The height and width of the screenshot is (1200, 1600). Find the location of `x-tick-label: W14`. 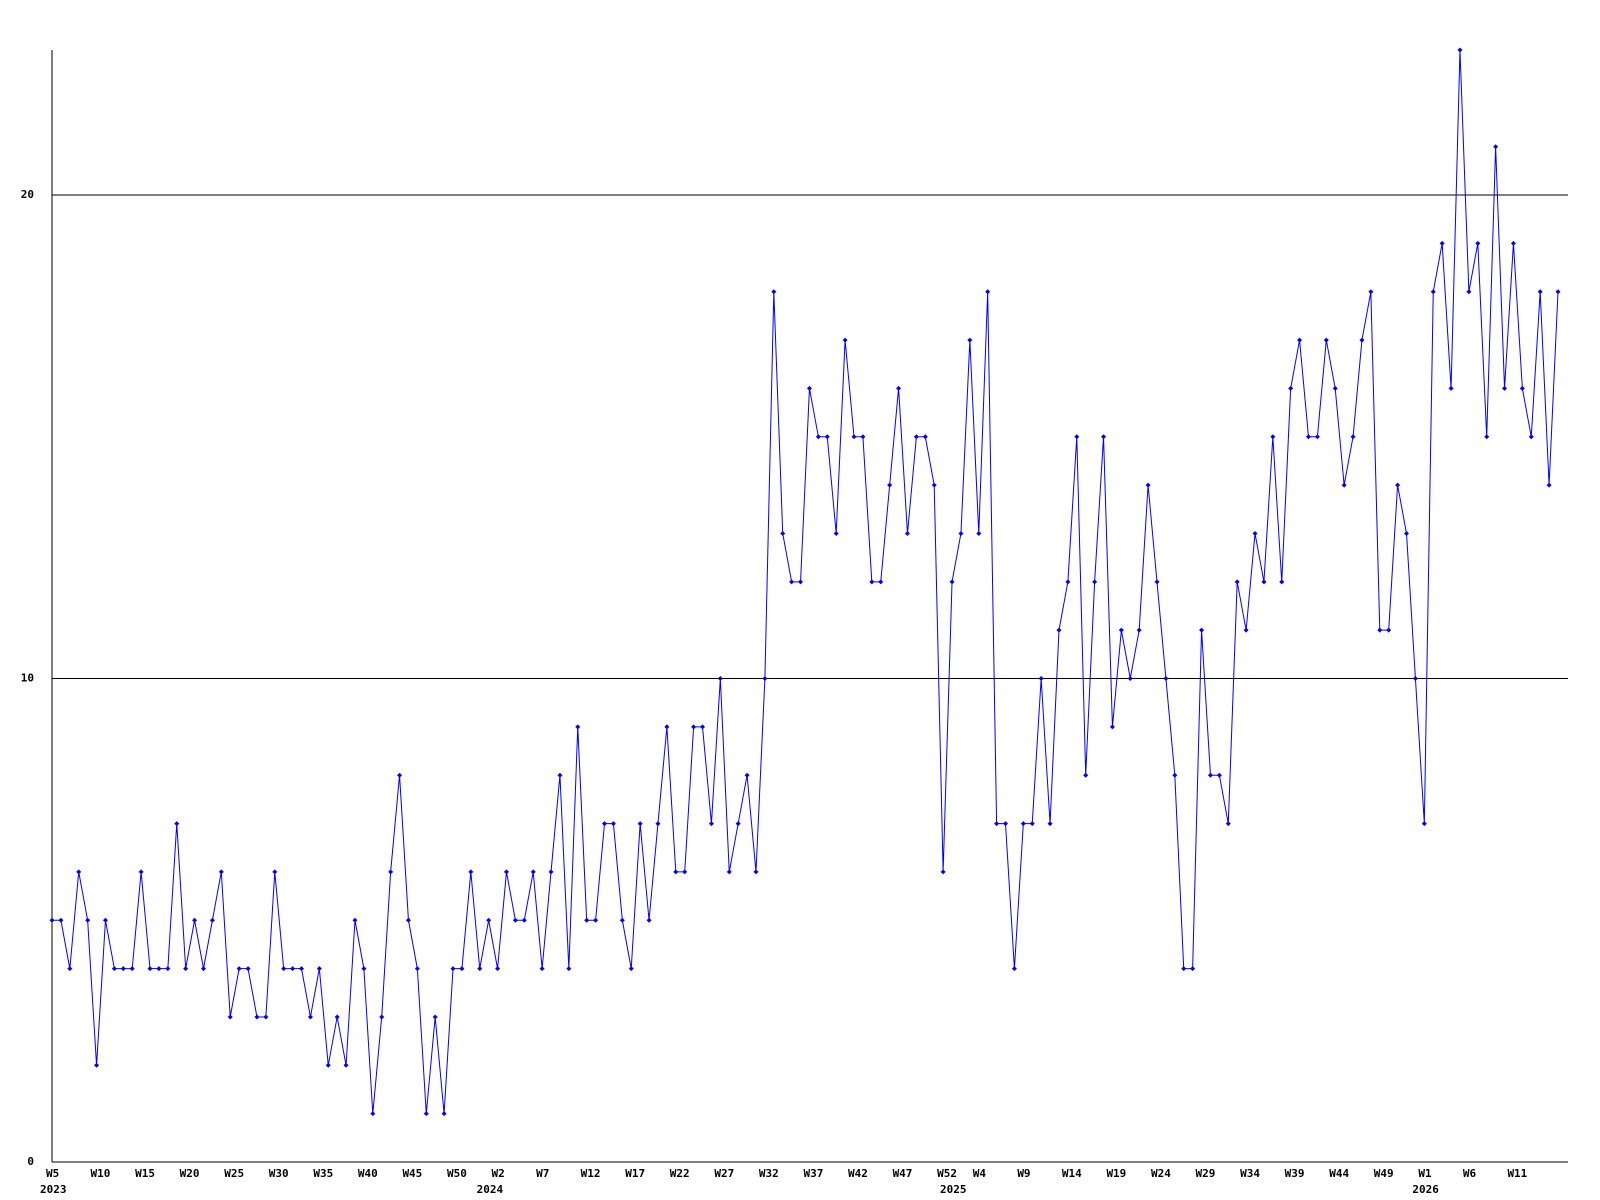

x-tick-label: W14 is located at coordinates (1072, 1173).